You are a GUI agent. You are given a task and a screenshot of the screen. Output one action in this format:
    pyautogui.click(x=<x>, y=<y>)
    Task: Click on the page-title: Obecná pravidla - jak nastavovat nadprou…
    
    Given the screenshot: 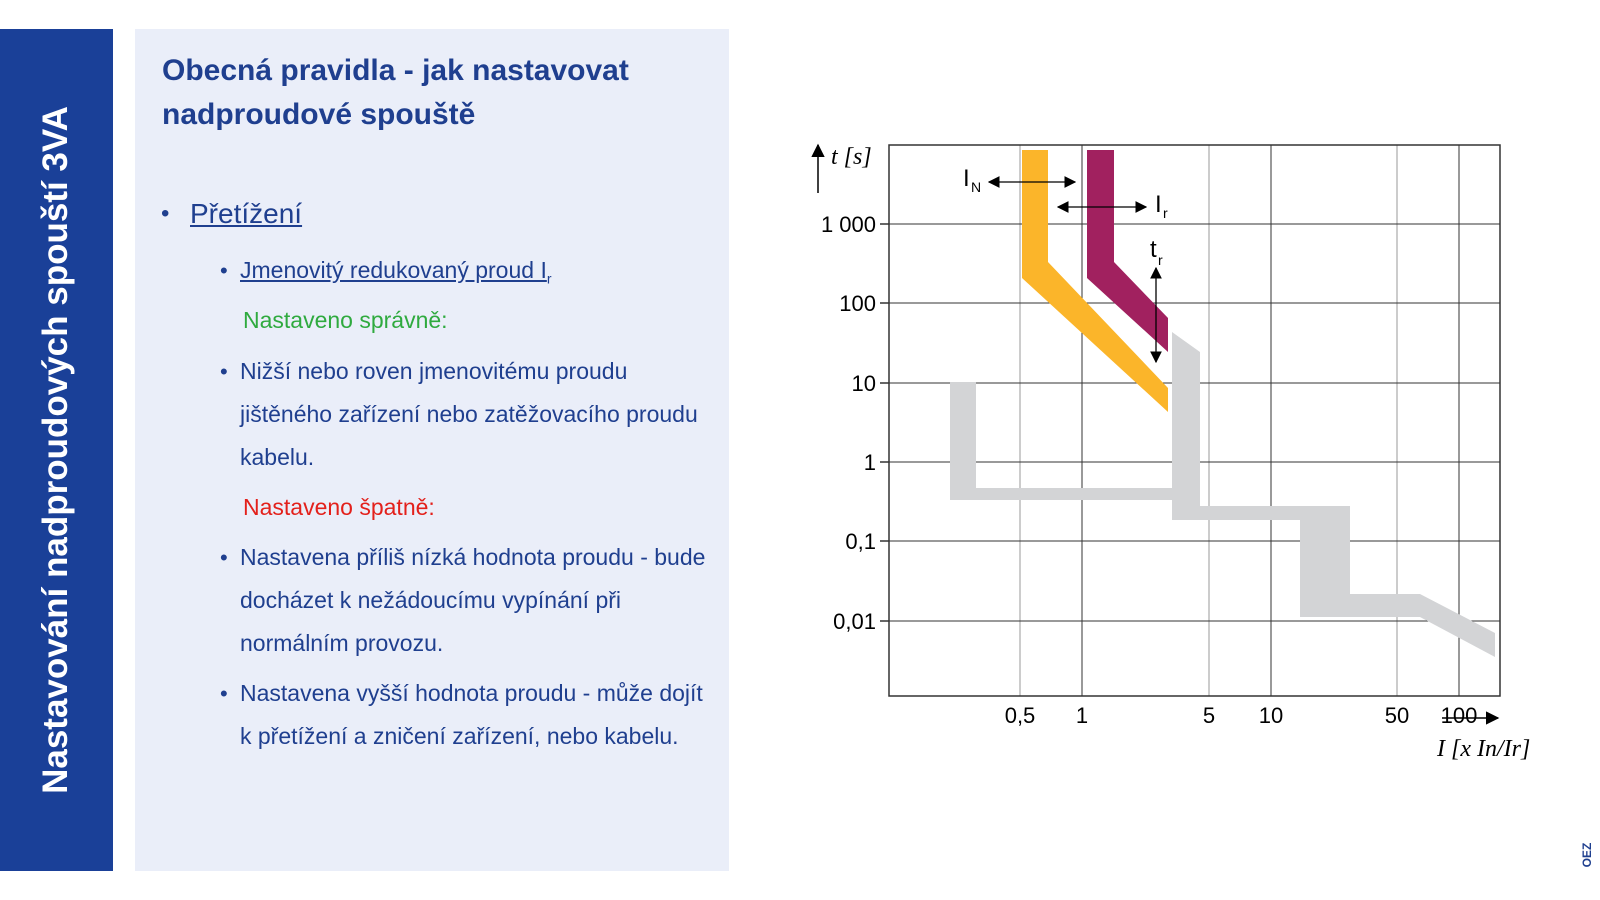 What is the action you would take?
    pyautogui.click(x=395, y=92)
    